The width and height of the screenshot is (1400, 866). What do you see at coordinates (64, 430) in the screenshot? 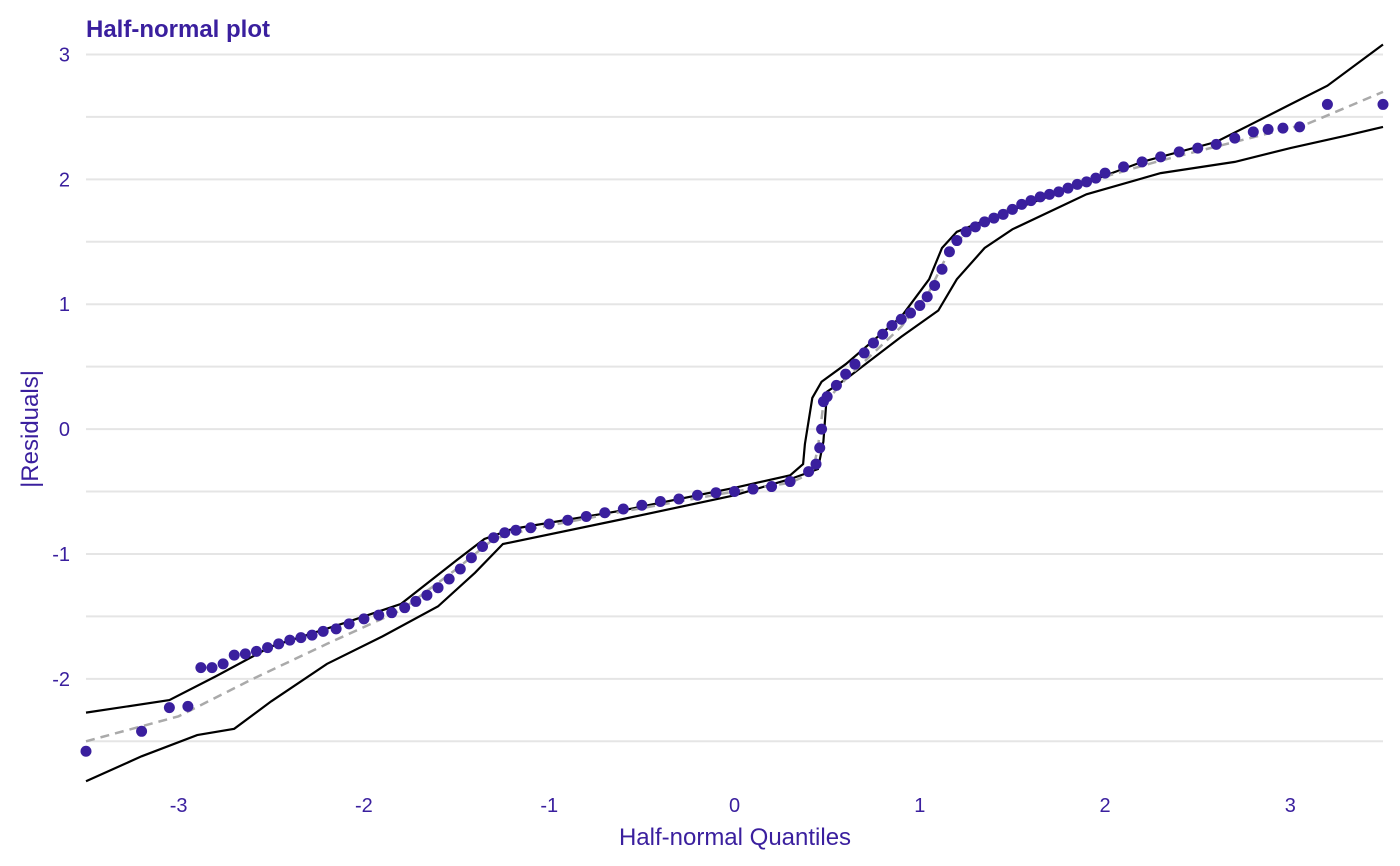
I see `y-tick-label: 0` at bounding box center [64, 430].